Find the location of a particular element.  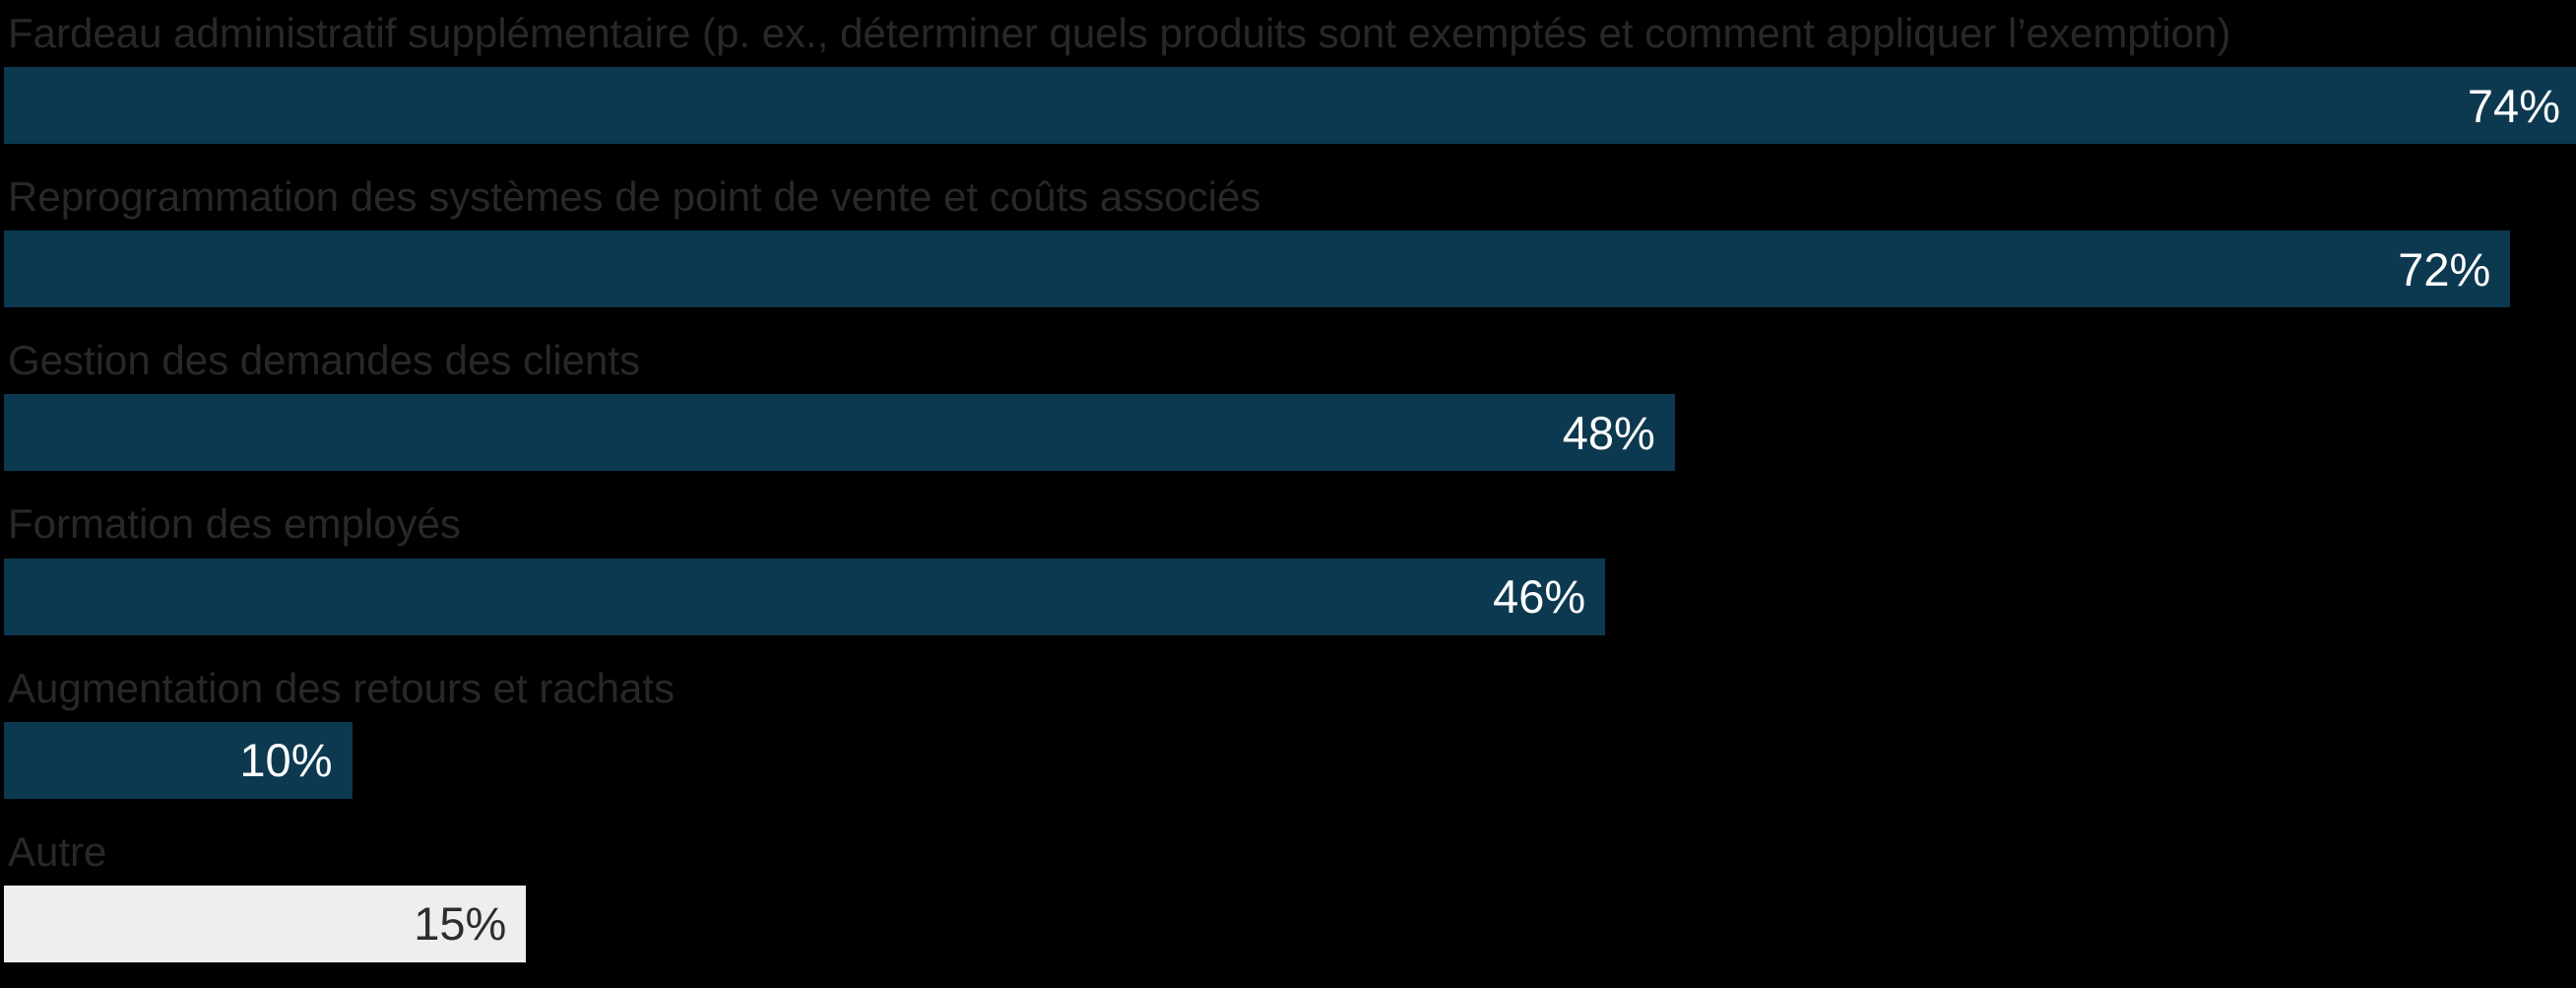

value-label: 74% is located at coordinates (2513, 105).